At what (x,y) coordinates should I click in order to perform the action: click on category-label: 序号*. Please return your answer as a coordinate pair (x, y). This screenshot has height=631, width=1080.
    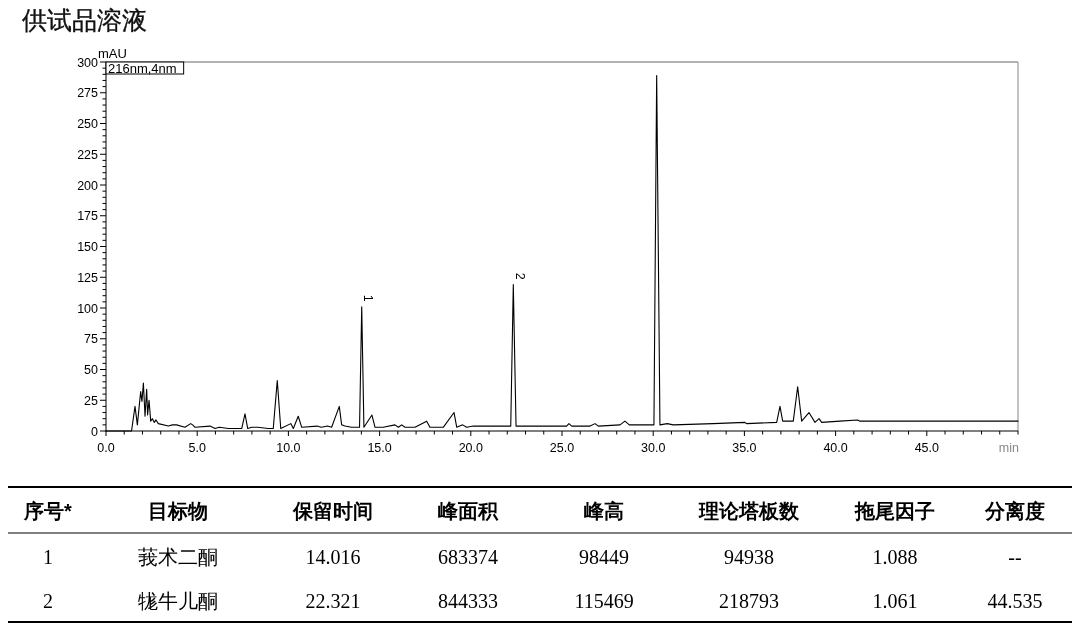
    Looking at the image, I should click on (48, 511).